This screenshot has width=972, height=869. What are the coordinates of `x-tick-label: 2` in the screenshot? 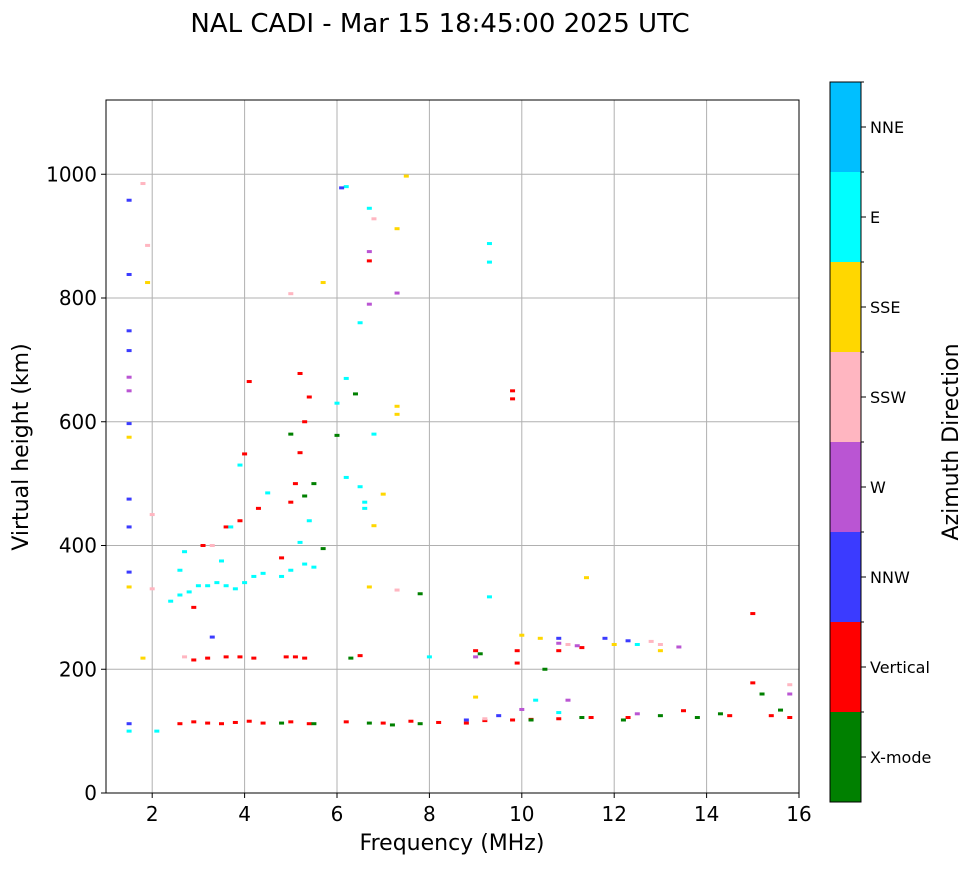 It's located at (152, 814).